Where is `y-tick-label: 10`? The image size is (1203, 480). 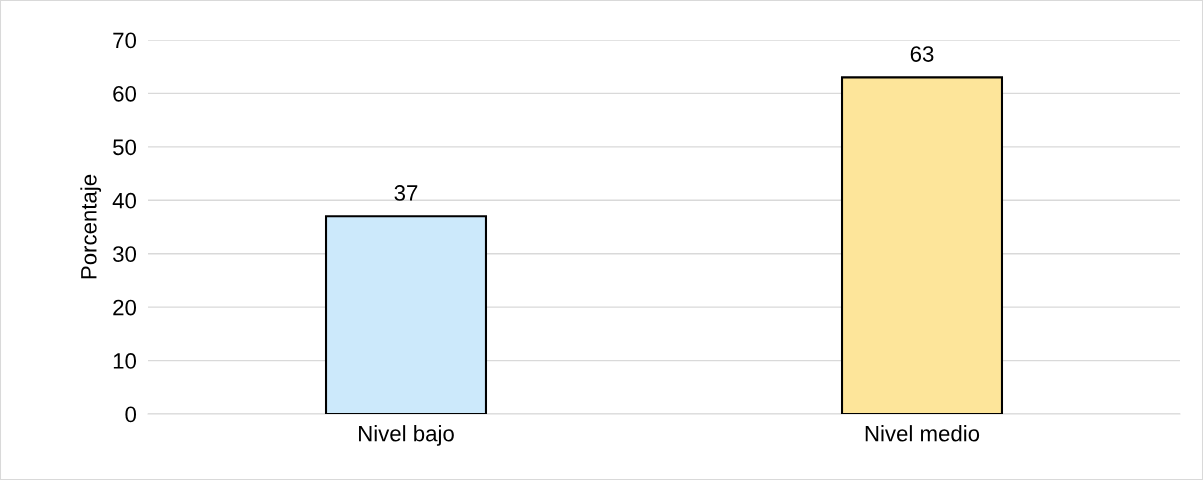 y-tick-label: 10 is located at coordinates (125, 361).